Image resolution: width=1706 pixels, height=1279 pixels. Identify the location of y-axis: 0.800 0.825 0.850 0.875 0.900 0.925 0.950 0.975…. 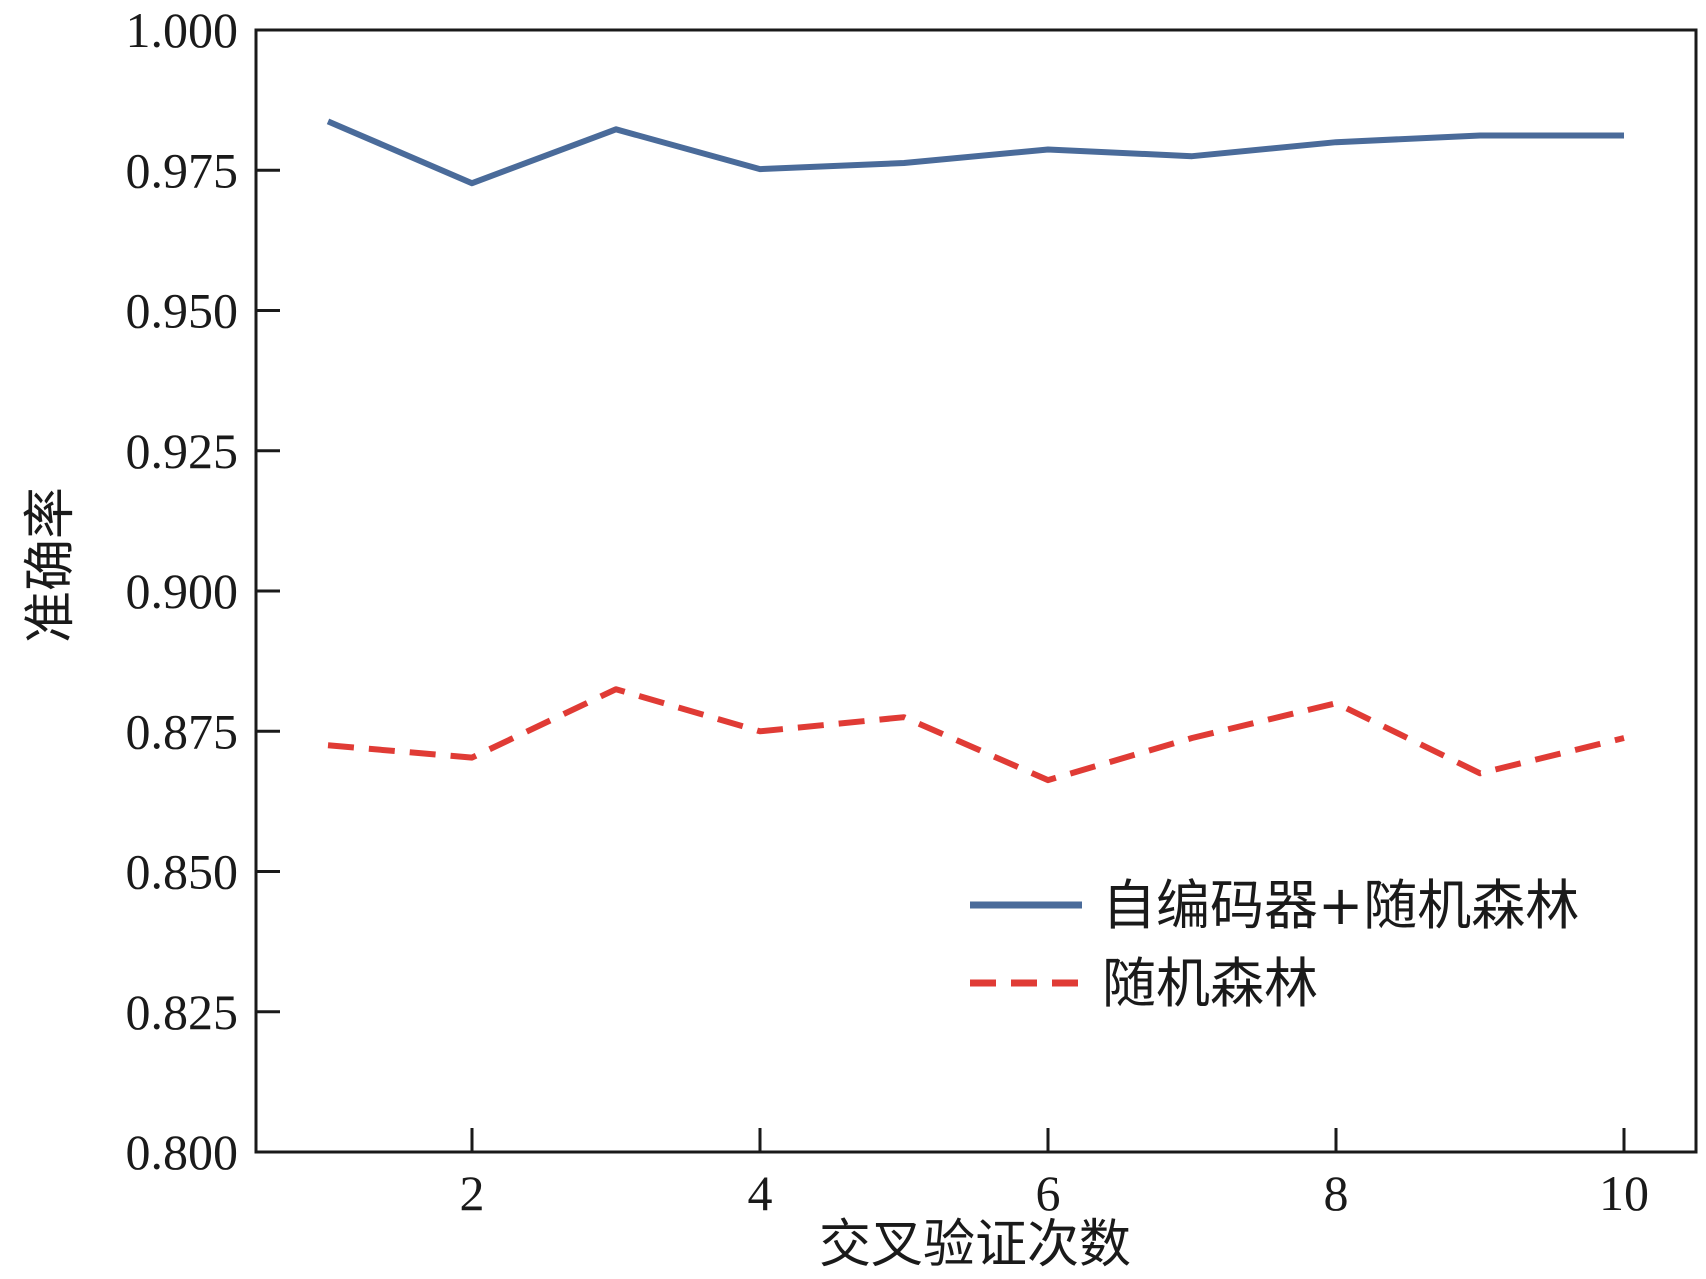
(203, 591).